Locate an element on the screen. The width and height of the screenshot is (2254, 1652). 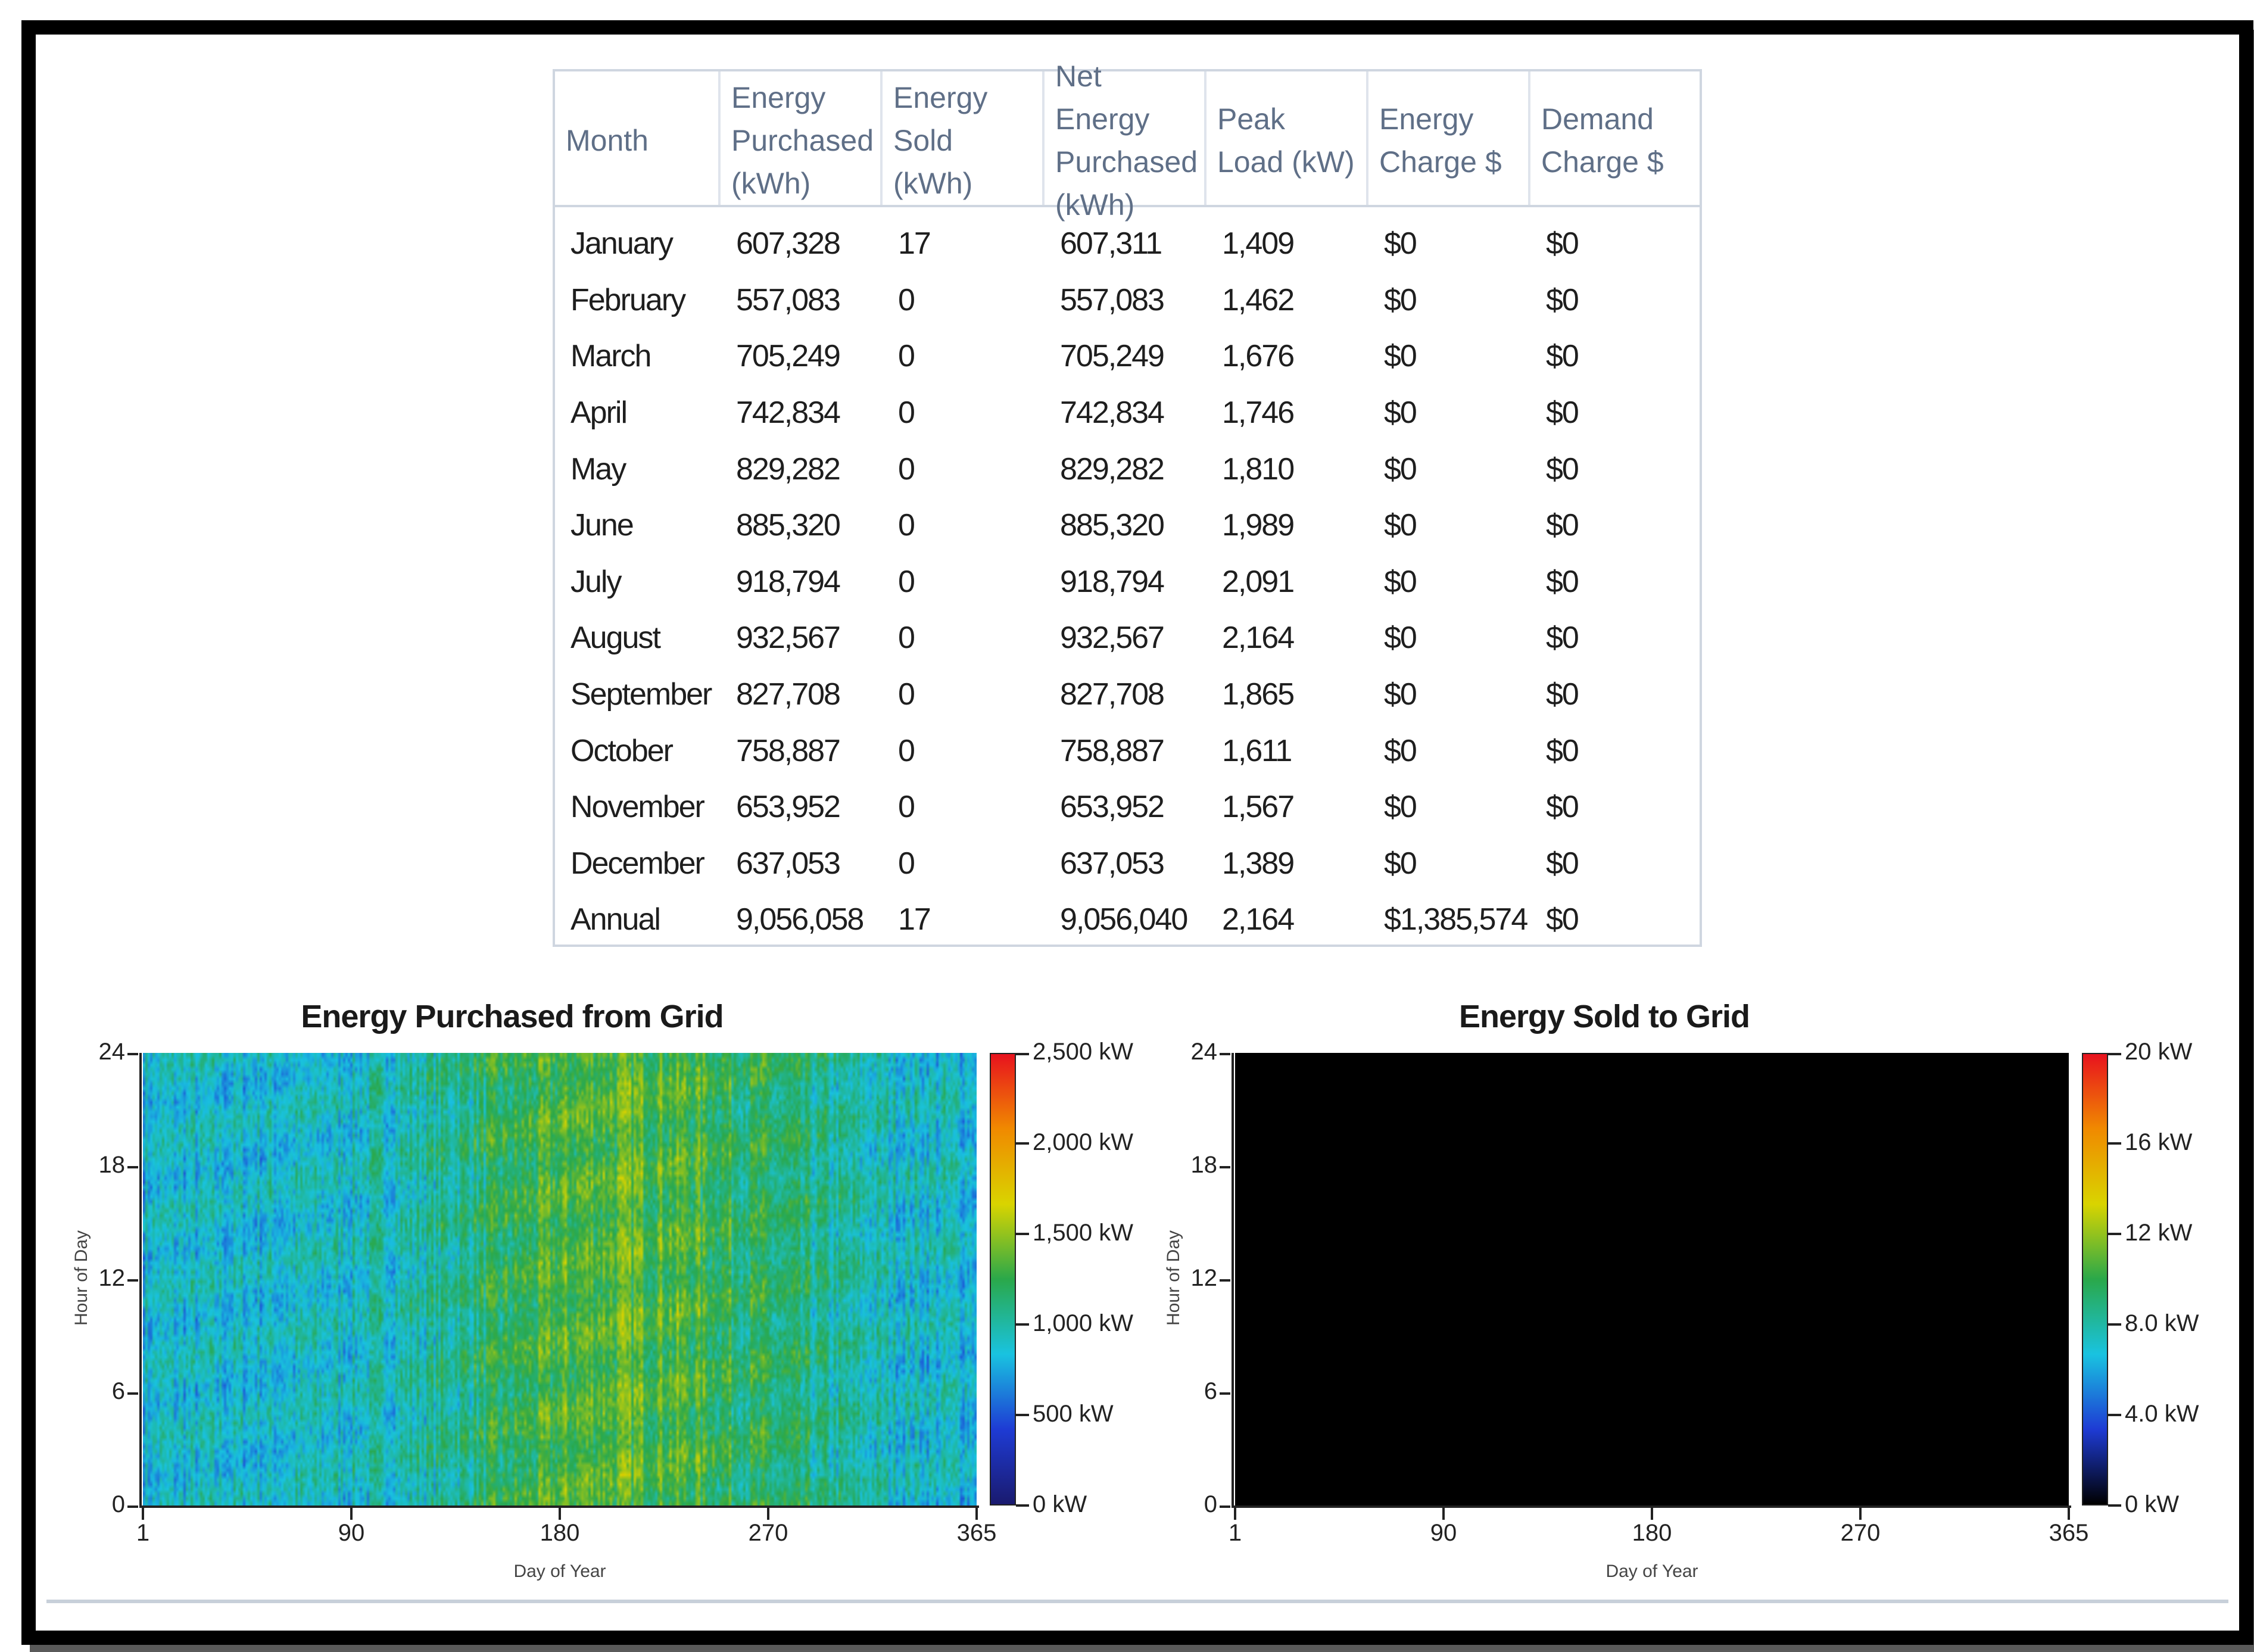
table-cell: 2,164 is located at coordinates (1258, 638).